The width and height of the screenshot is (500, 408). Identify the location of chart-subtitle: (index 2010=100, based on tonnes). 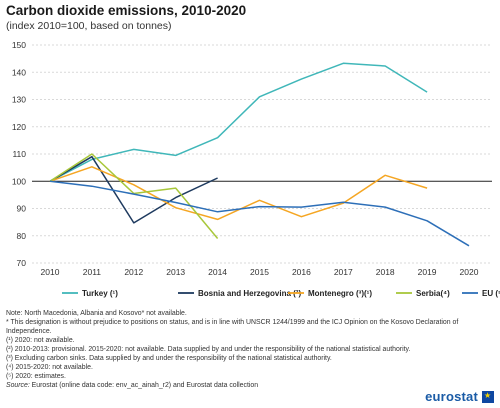
(89, 26).